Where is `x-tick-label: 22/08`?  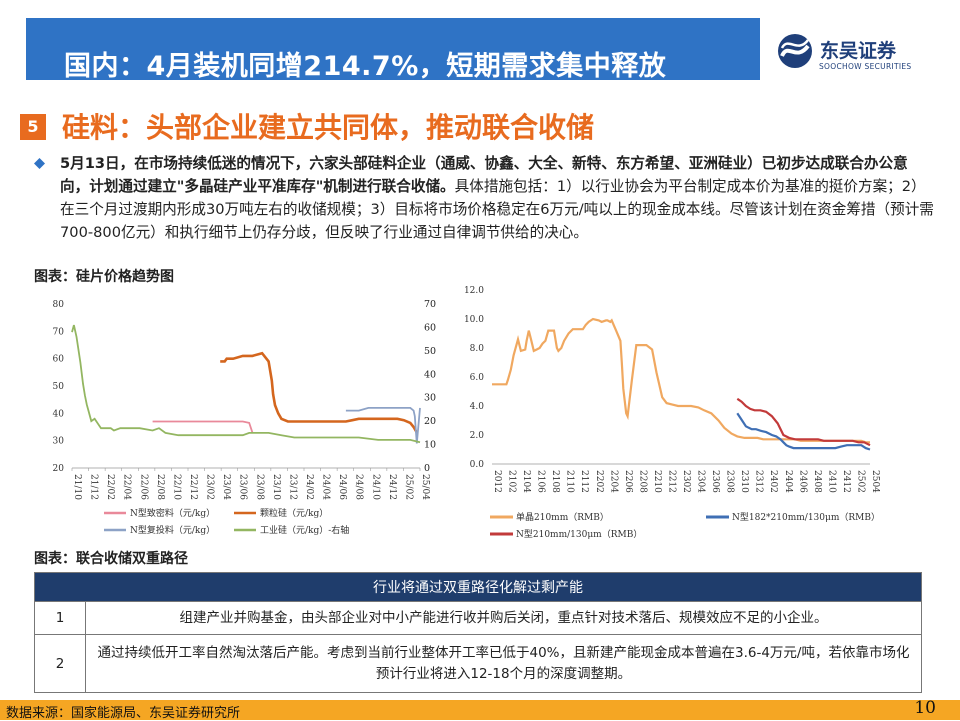 x-tick-label: 22/08 is located at coordinates (160, 487).